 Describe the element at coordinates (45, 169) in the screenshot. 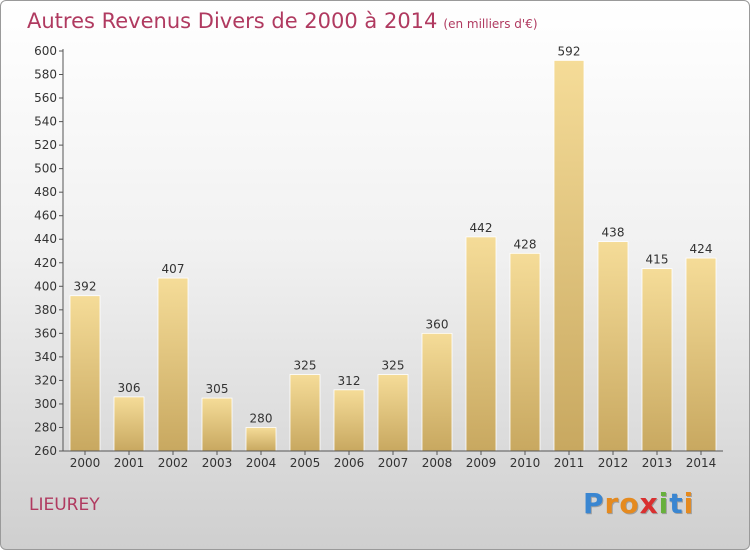

I see `y-tick-label: 500` at that location.